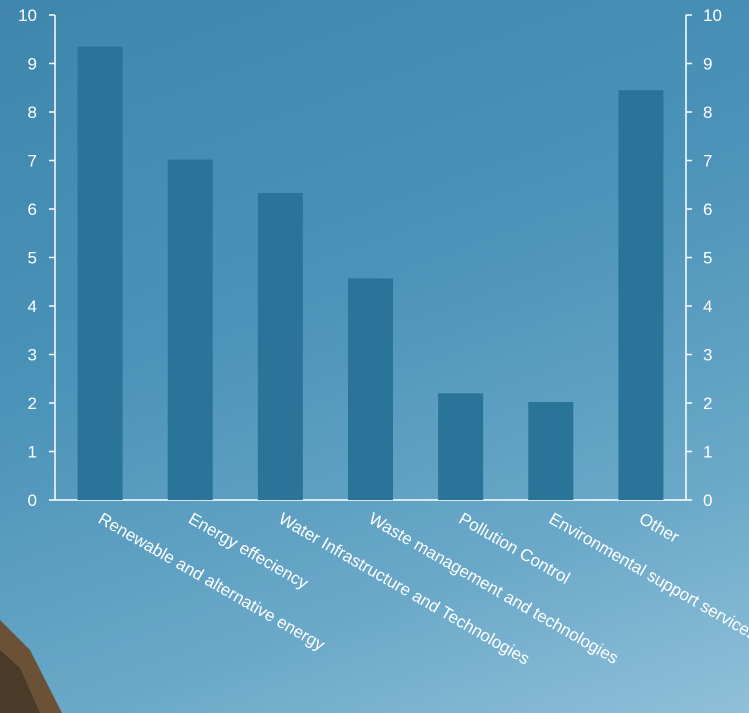 This screenshot has height=713, width=749. Describe the element at coordinates (32, 209) in the screenshot. I see `y-tick-label-left: 6` at that location.